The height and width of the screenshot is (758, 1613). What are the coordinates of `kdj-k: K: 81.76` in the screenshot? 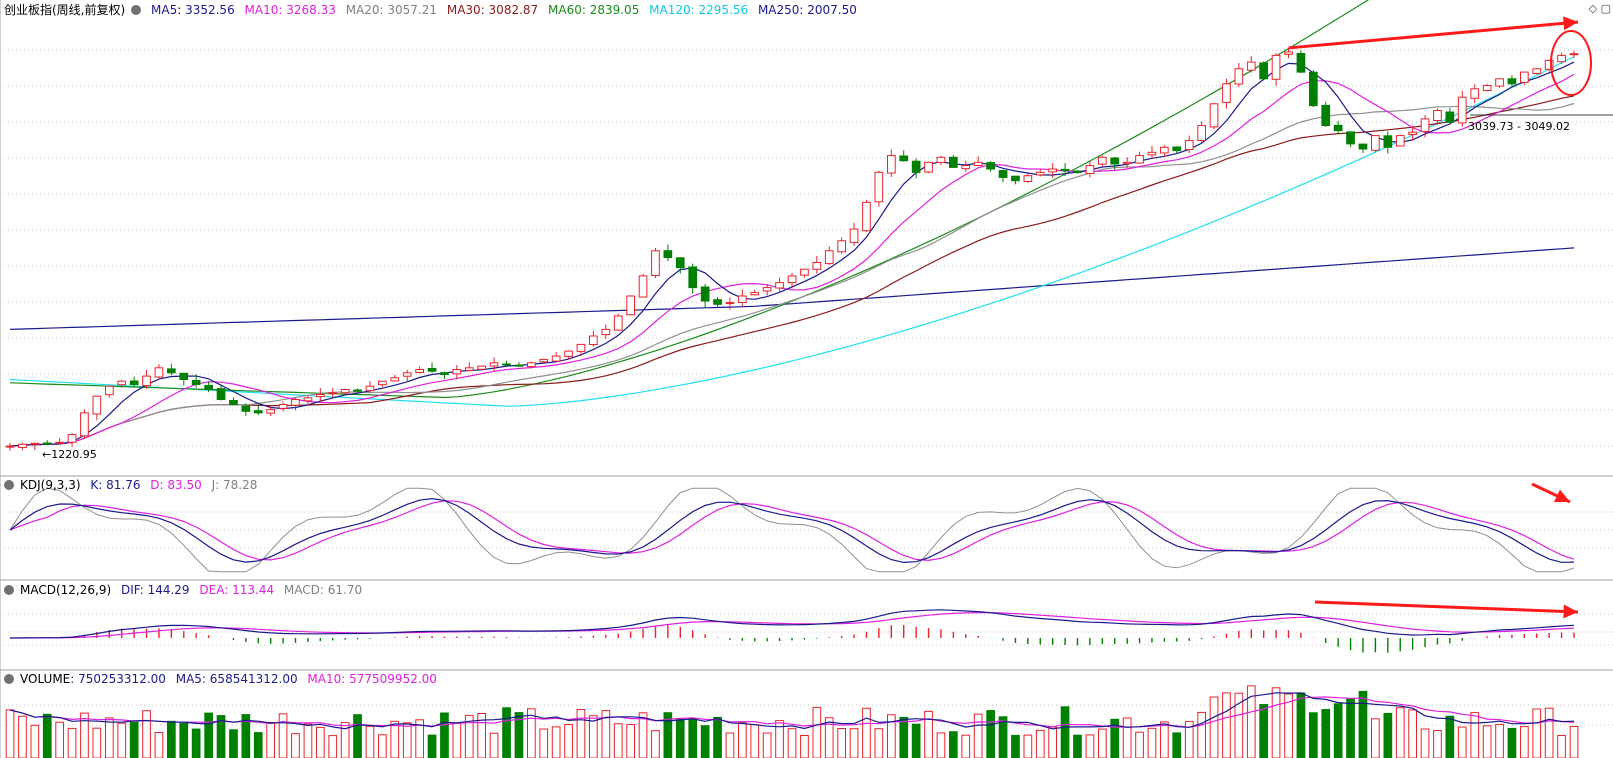 It's located at (115, 485).